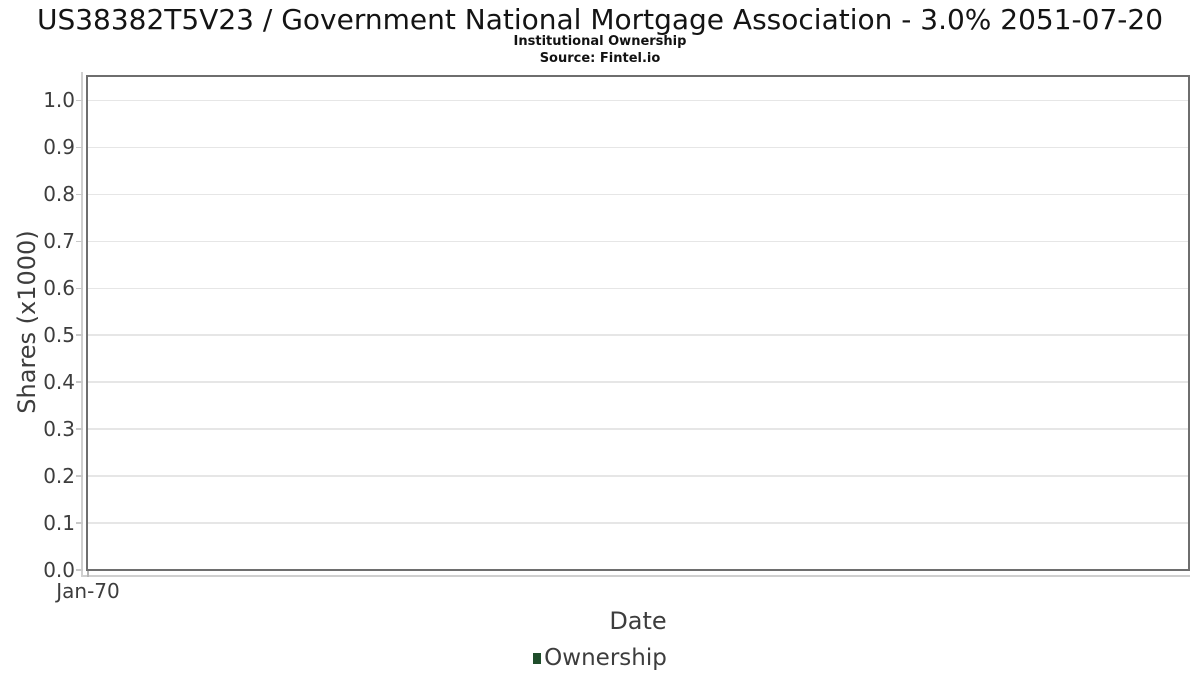 The image size is (1200, 675). Describe the element at coordinates (638, 621) in the screenshot. I see `x-axis-title: Date` at that location.